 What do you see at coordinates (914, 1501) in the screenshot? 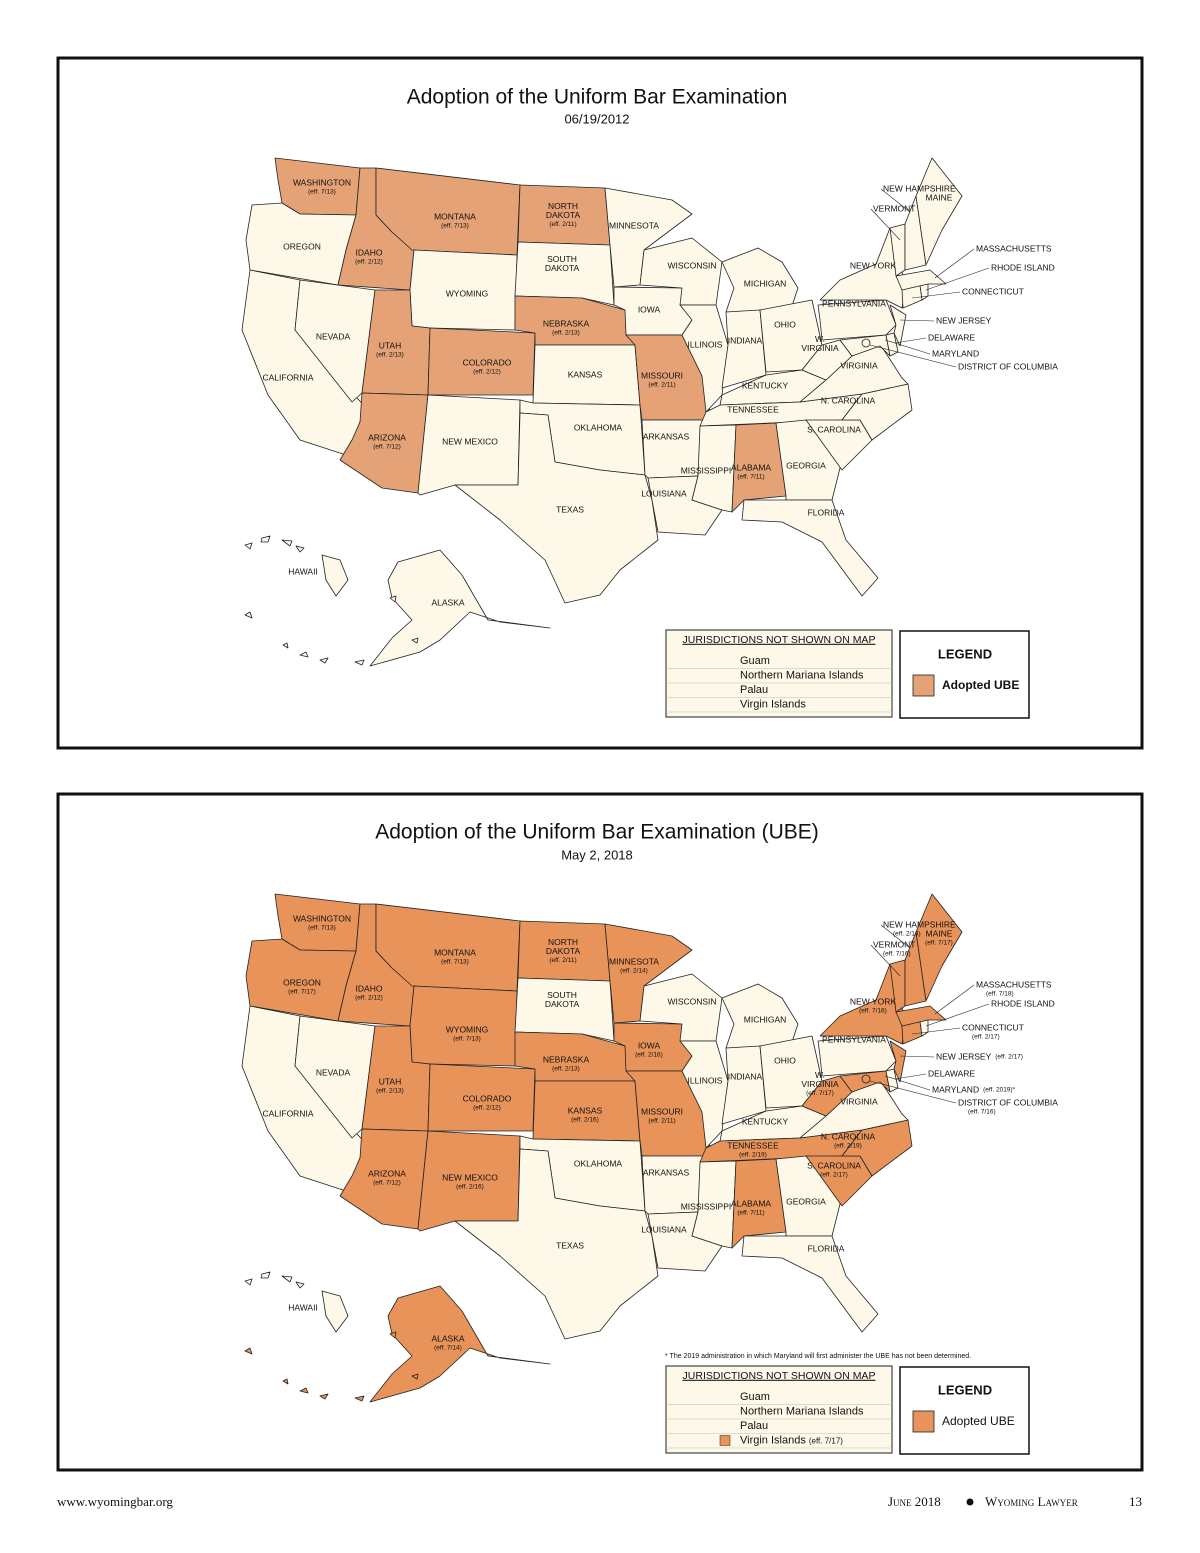
I see `footer-issue: June 2018` at bounding box center [914, 1501].